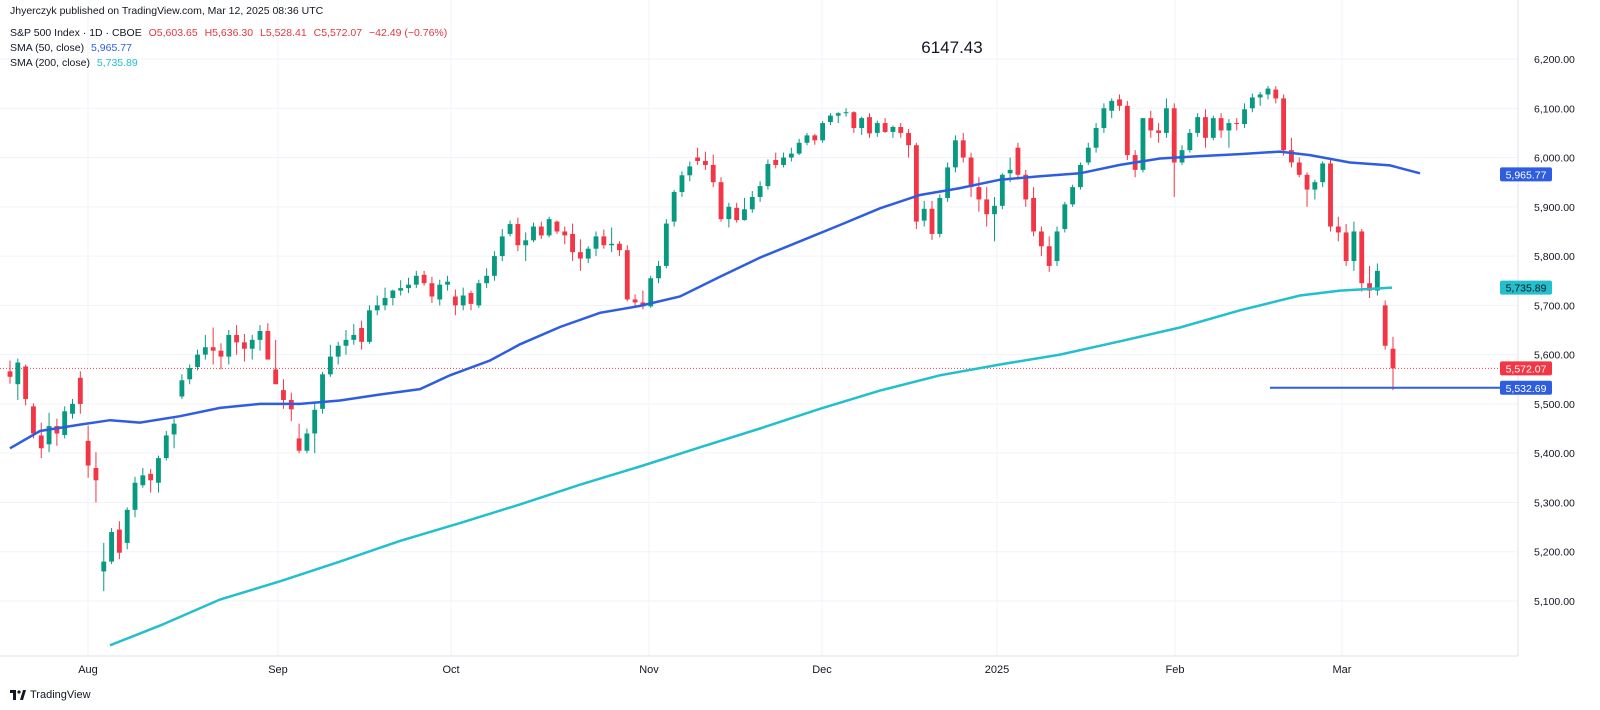 The height and width of the screenshot is (710, 1600). I want to click on high-annotation: 6147.43, so click(951, 47).